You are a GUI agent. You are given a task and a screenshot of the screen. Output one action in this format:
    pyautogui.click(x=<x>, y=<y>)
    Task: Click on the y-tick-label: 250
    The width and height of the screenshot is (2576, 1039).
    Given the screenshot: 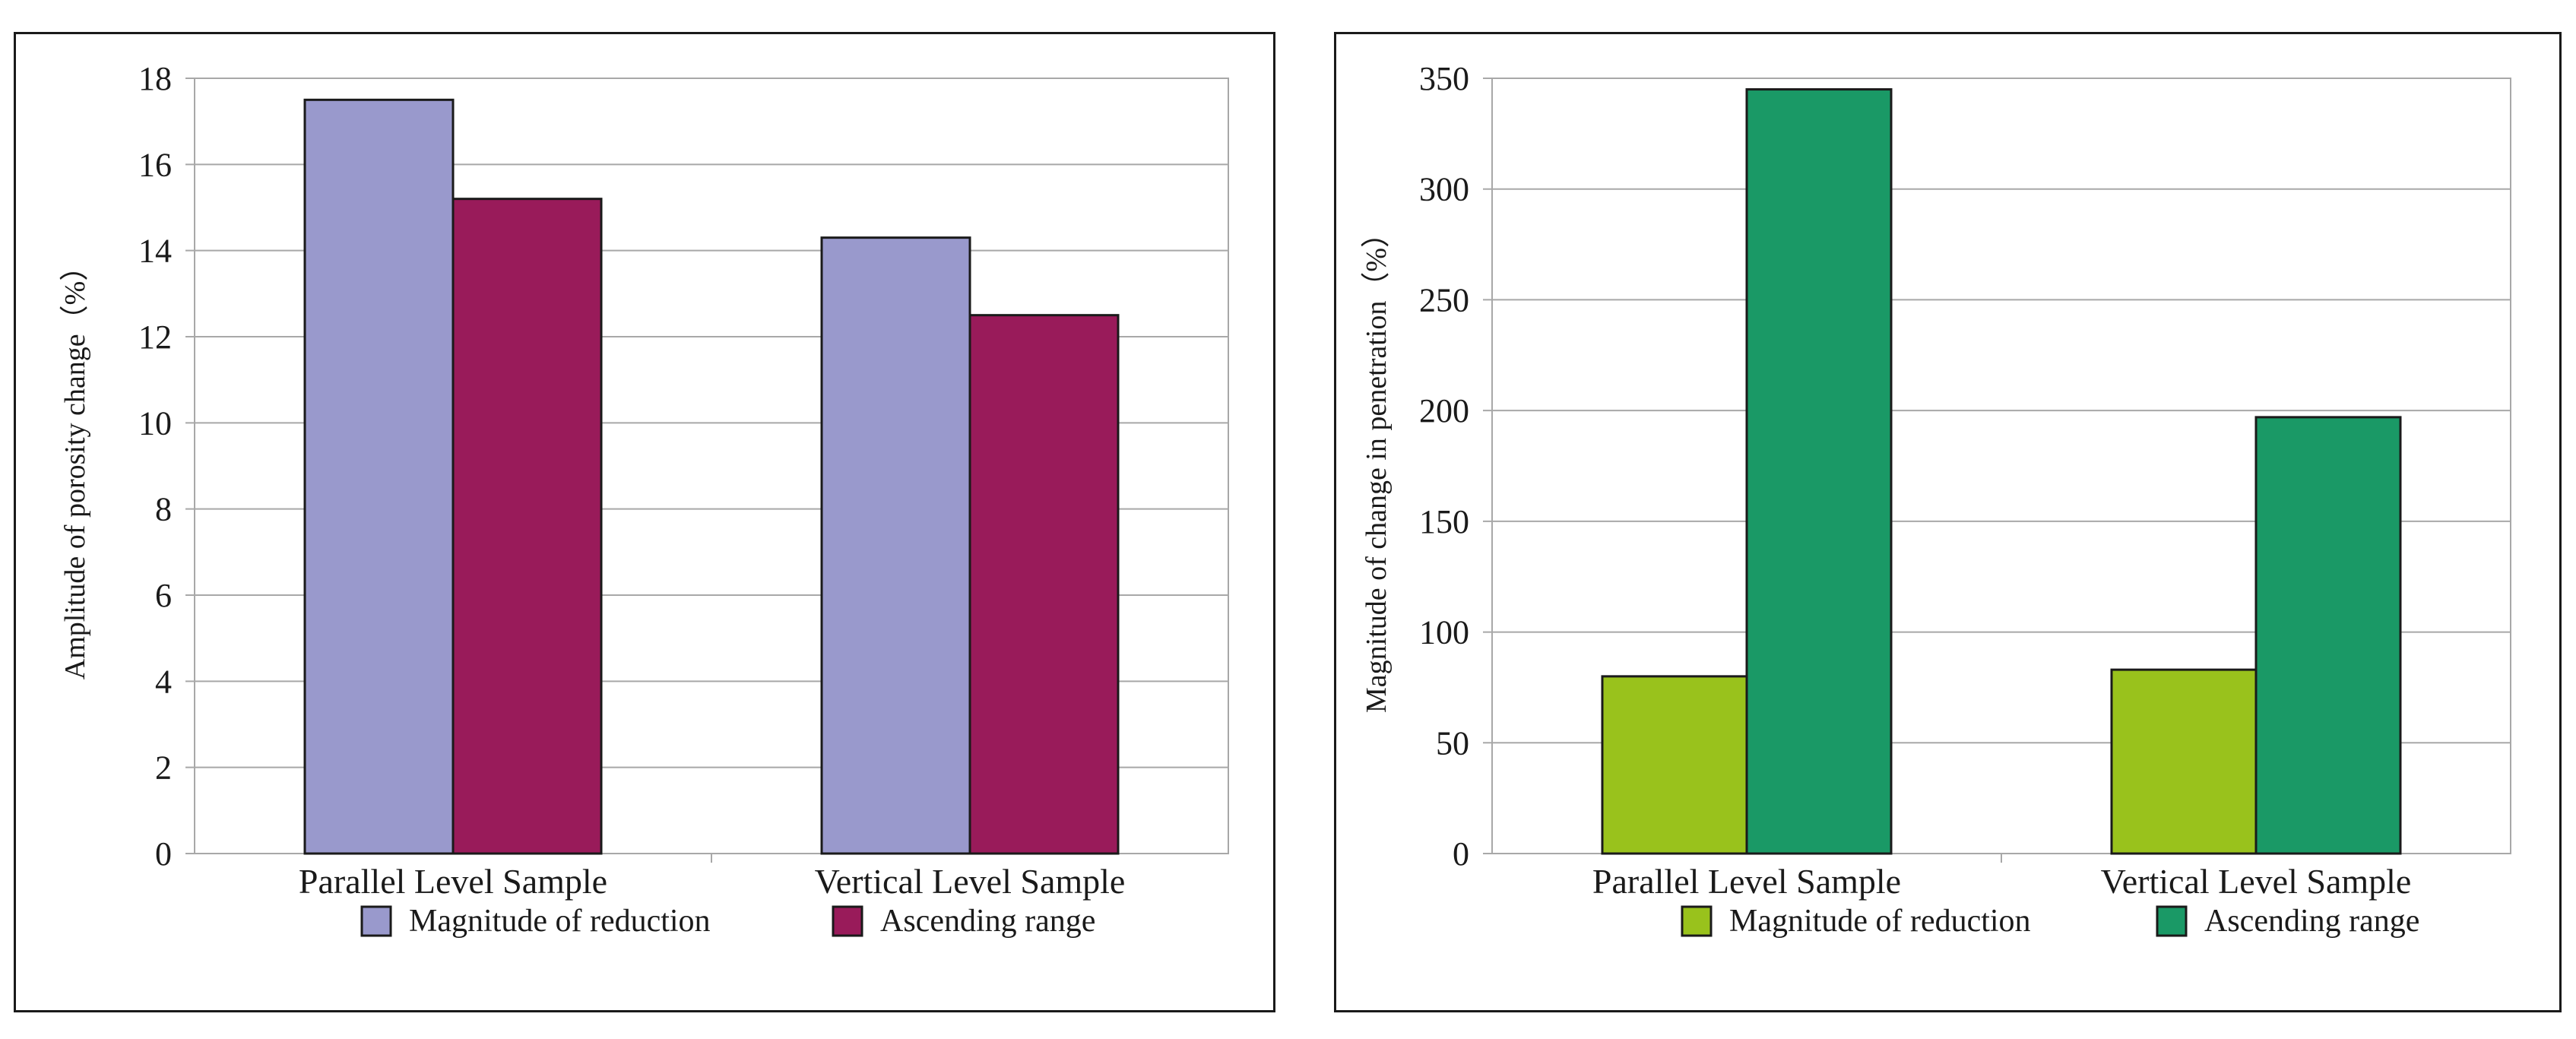 What is the action you would take?
    pyautogui.click(x=1444, y=299)
    